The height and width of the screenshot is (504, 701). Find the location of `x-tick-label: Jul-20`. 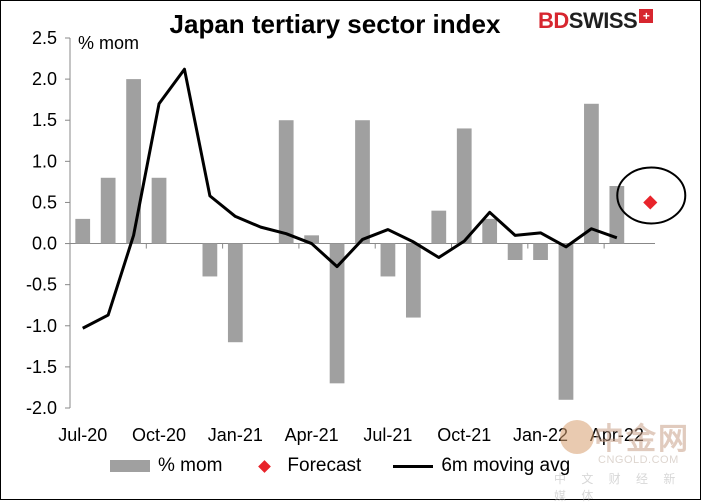

x-tick-label: Jul-20 is located at coordinates (82, 435).